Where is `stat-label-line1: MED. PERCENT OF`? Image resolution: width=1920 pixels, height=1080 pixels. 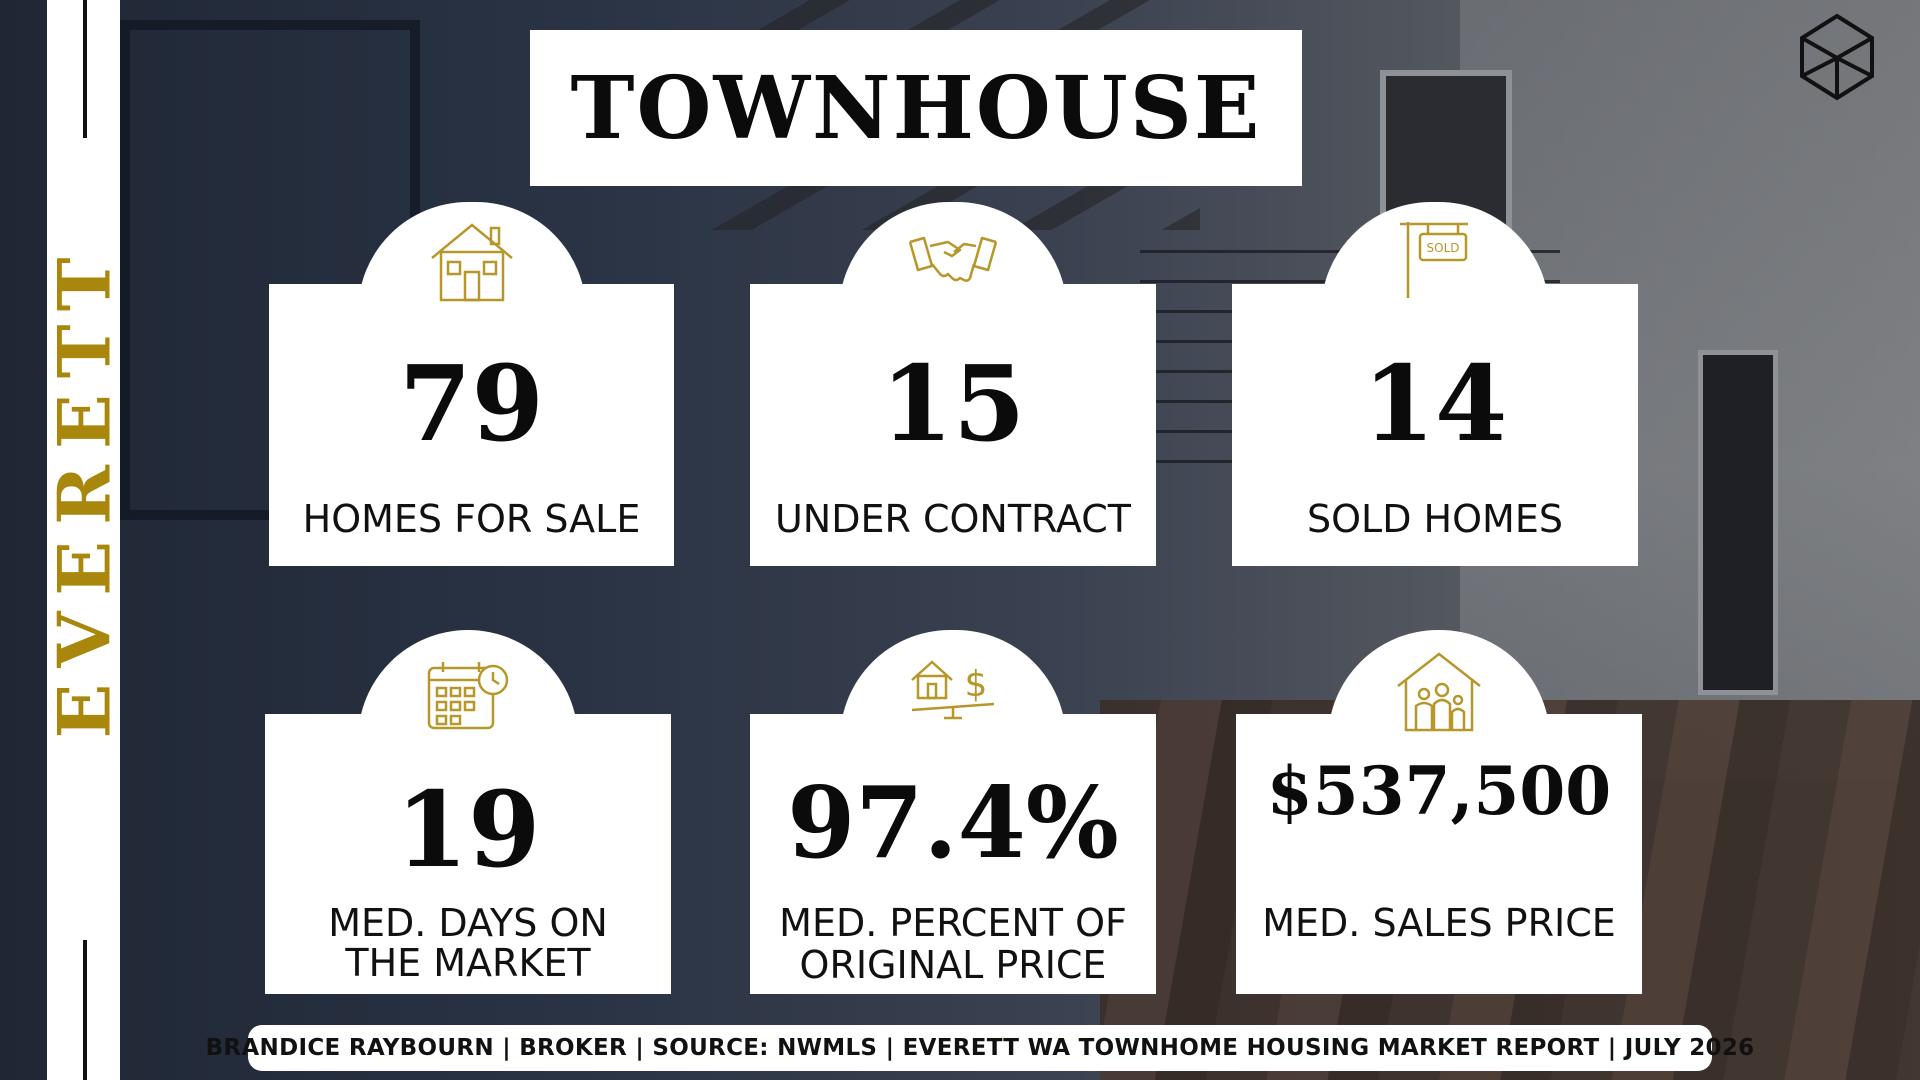 stat-label-line1: MED. PERCENT OF is located at coordinates (953, 923).